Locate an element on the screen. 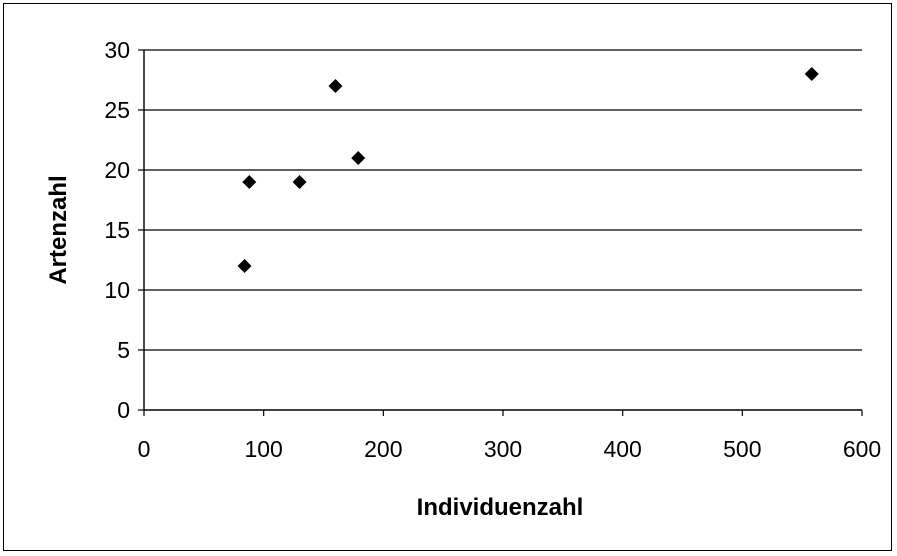 The width and height of the screenshot is (897, 556). y-axis-title: Artenzahl is located at coordinates (58, 229).